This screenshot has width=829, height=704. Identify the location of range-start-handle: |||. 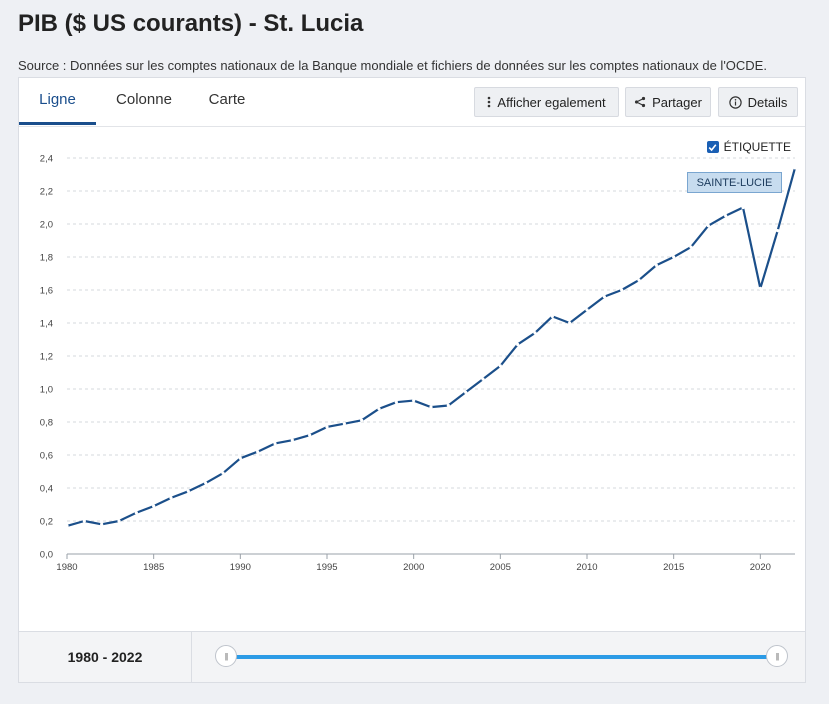
(226, 656).